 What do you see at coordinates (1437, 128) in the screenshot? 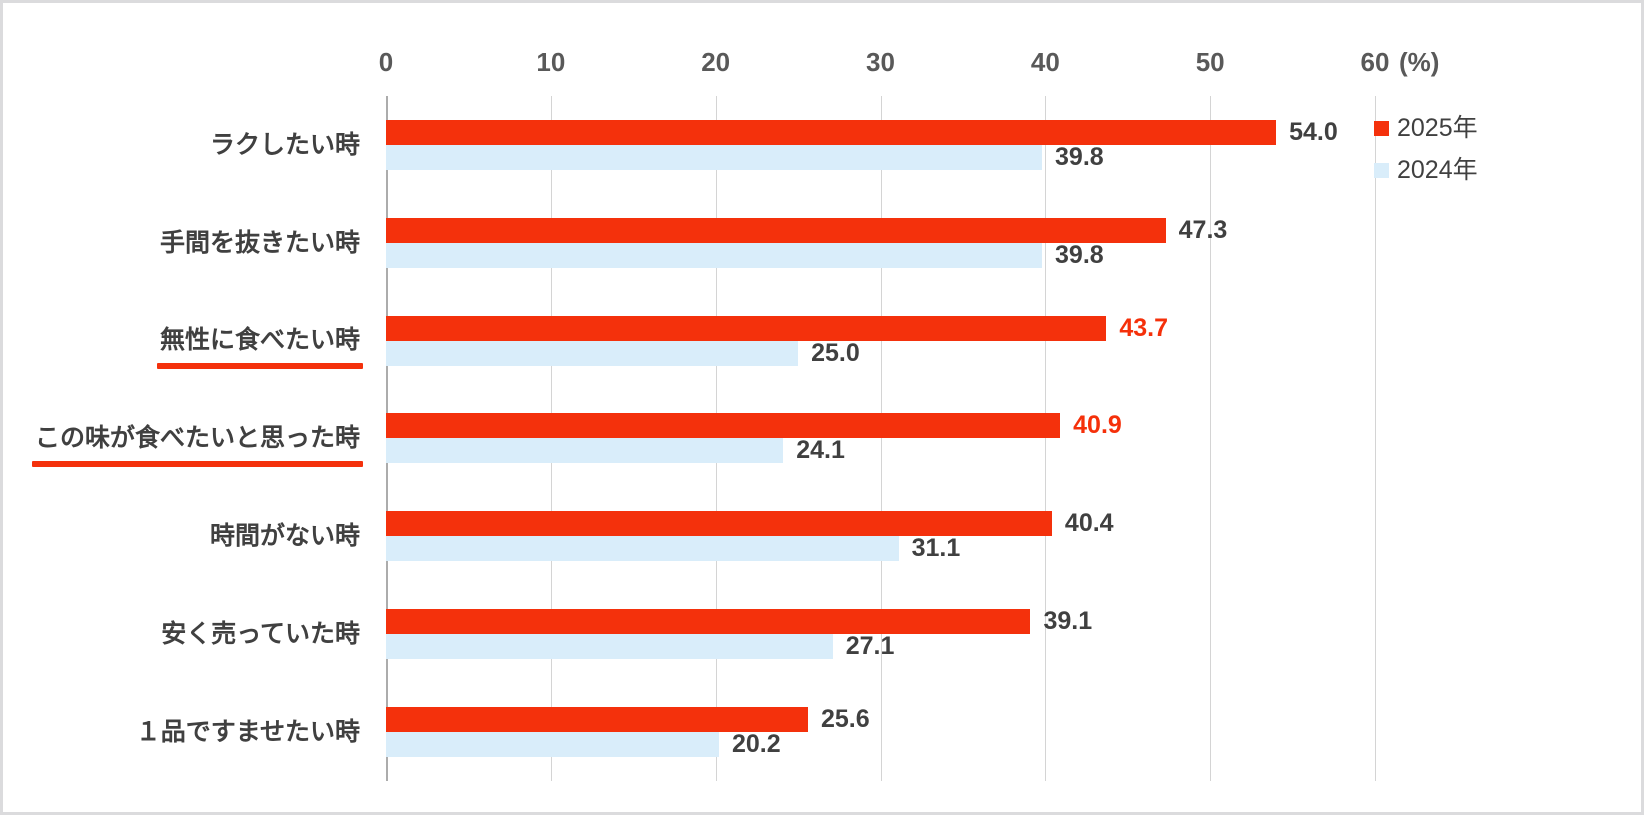
I see `legend-label: 2025年` at bounding box center [1437, 128].